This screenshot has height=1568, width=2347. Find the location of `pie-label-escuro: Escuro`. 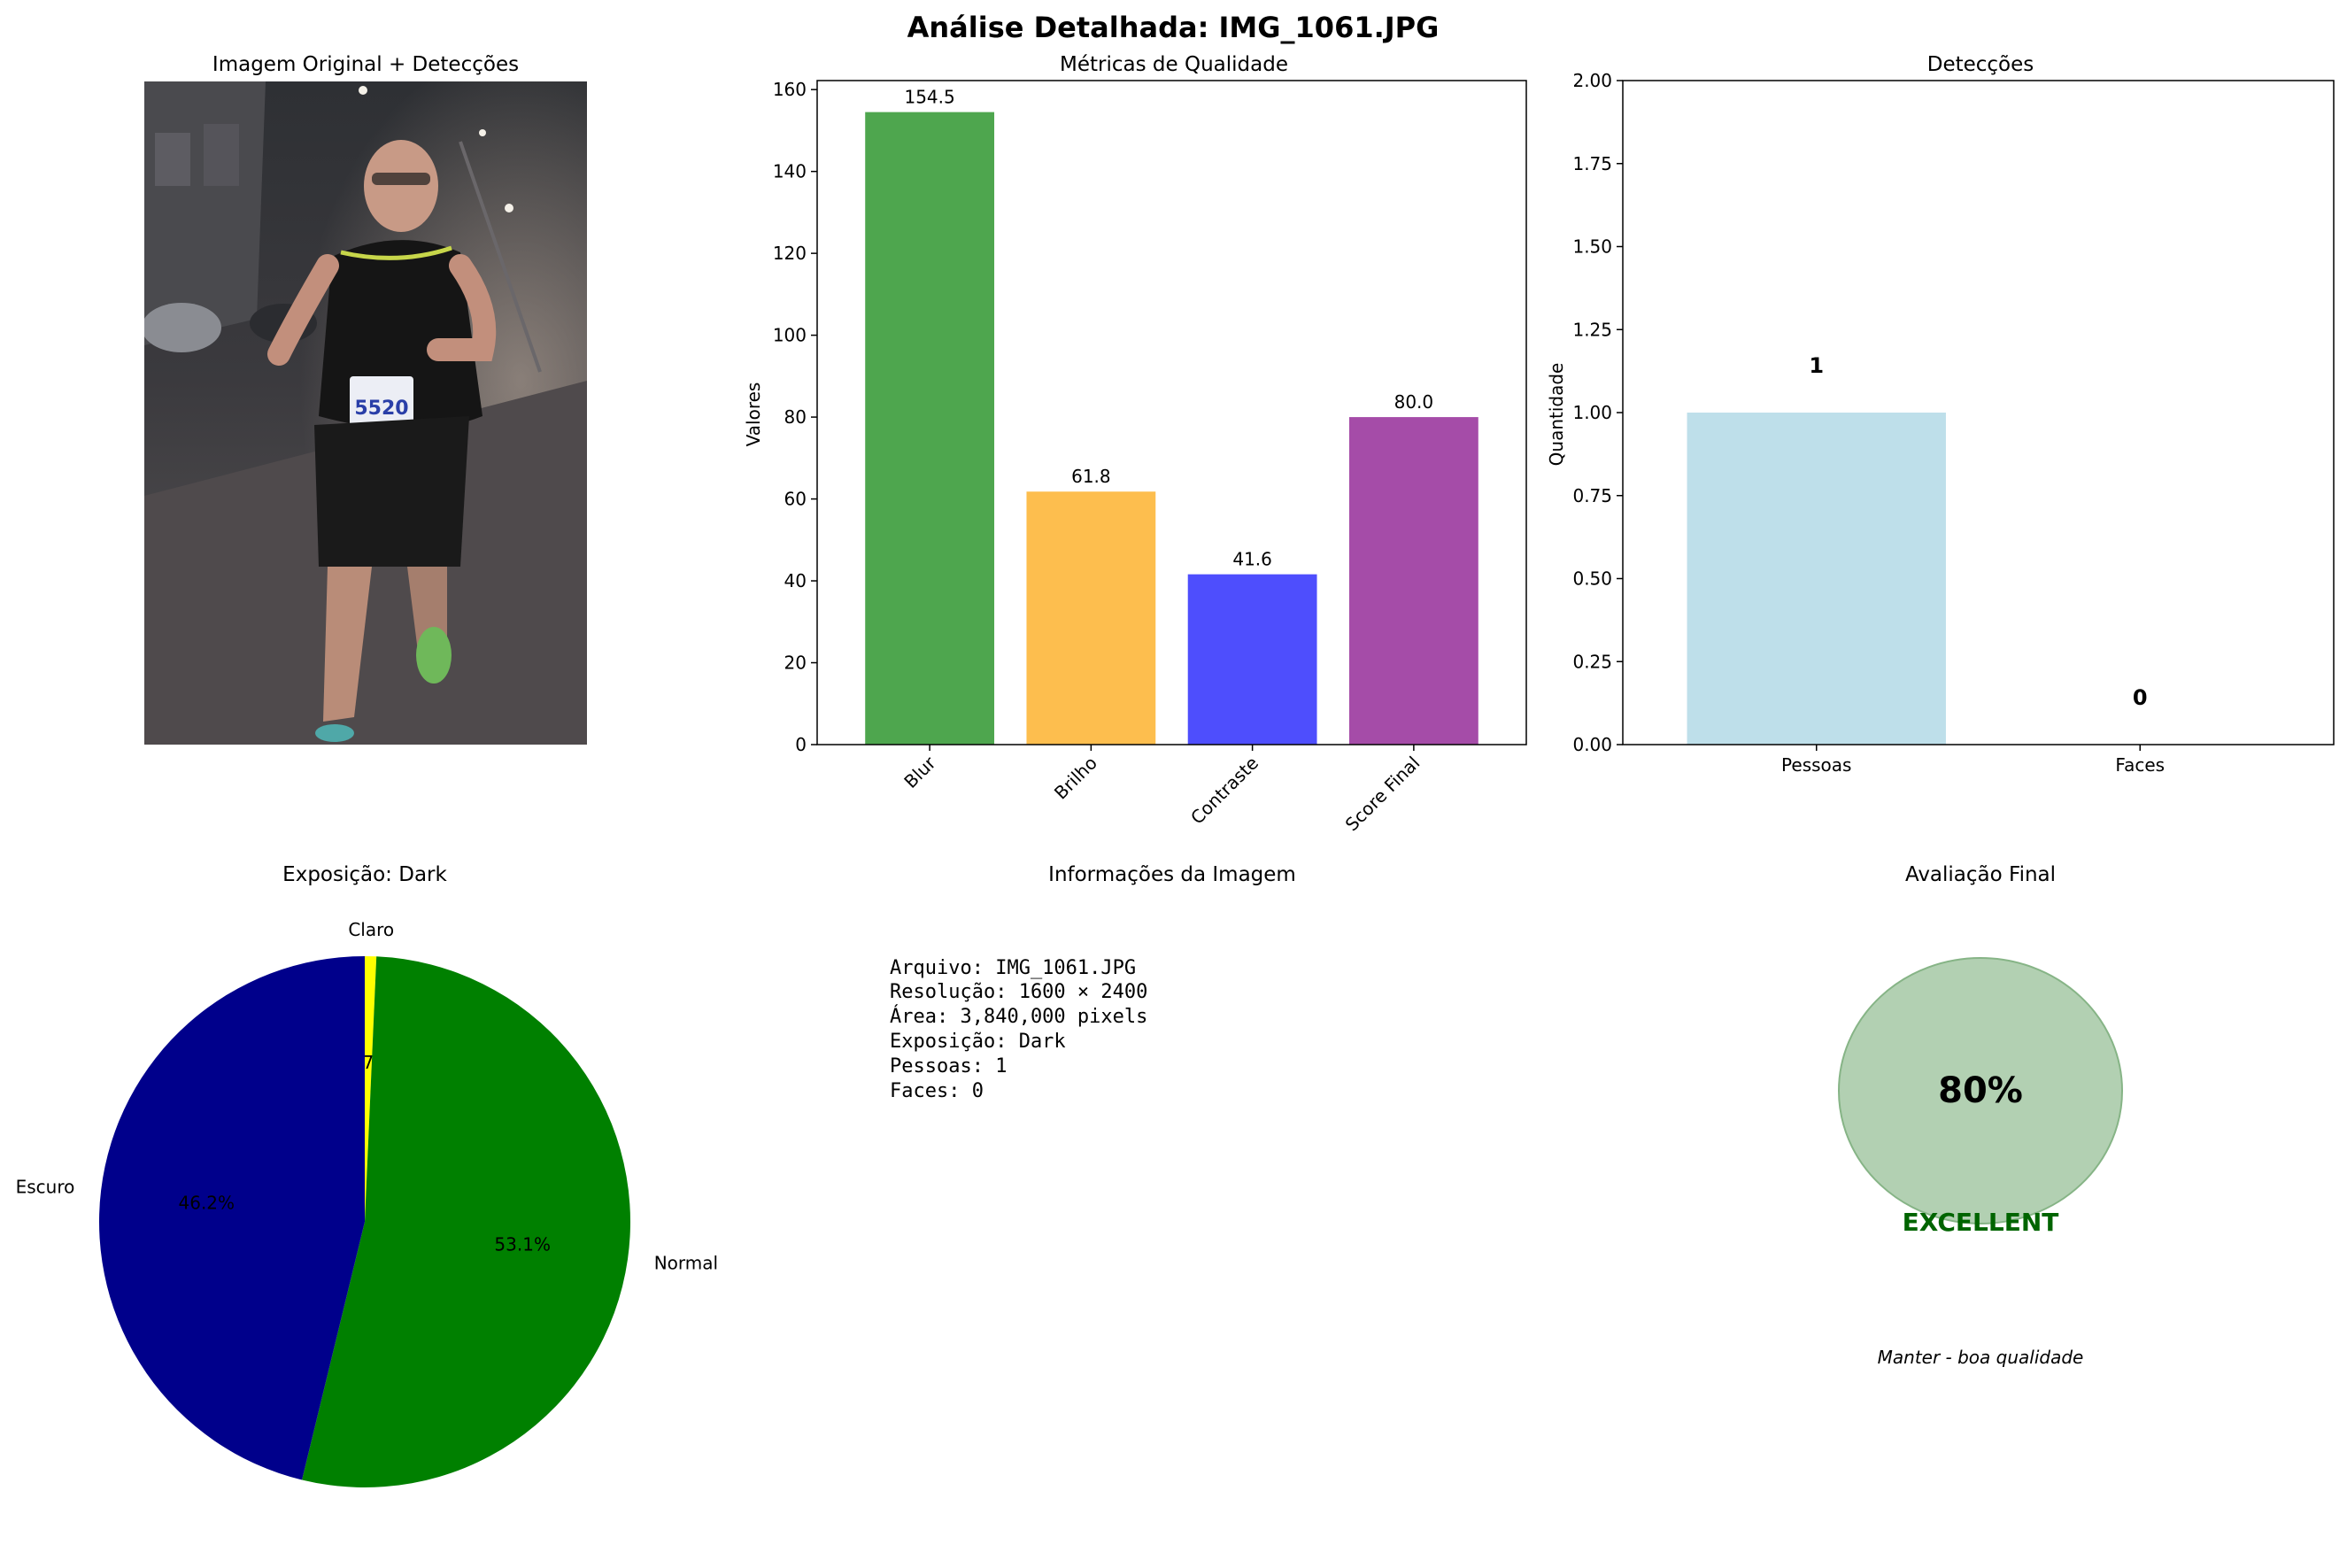

pie-label-escuro: Escuro is located at coordinates (45, 1188).